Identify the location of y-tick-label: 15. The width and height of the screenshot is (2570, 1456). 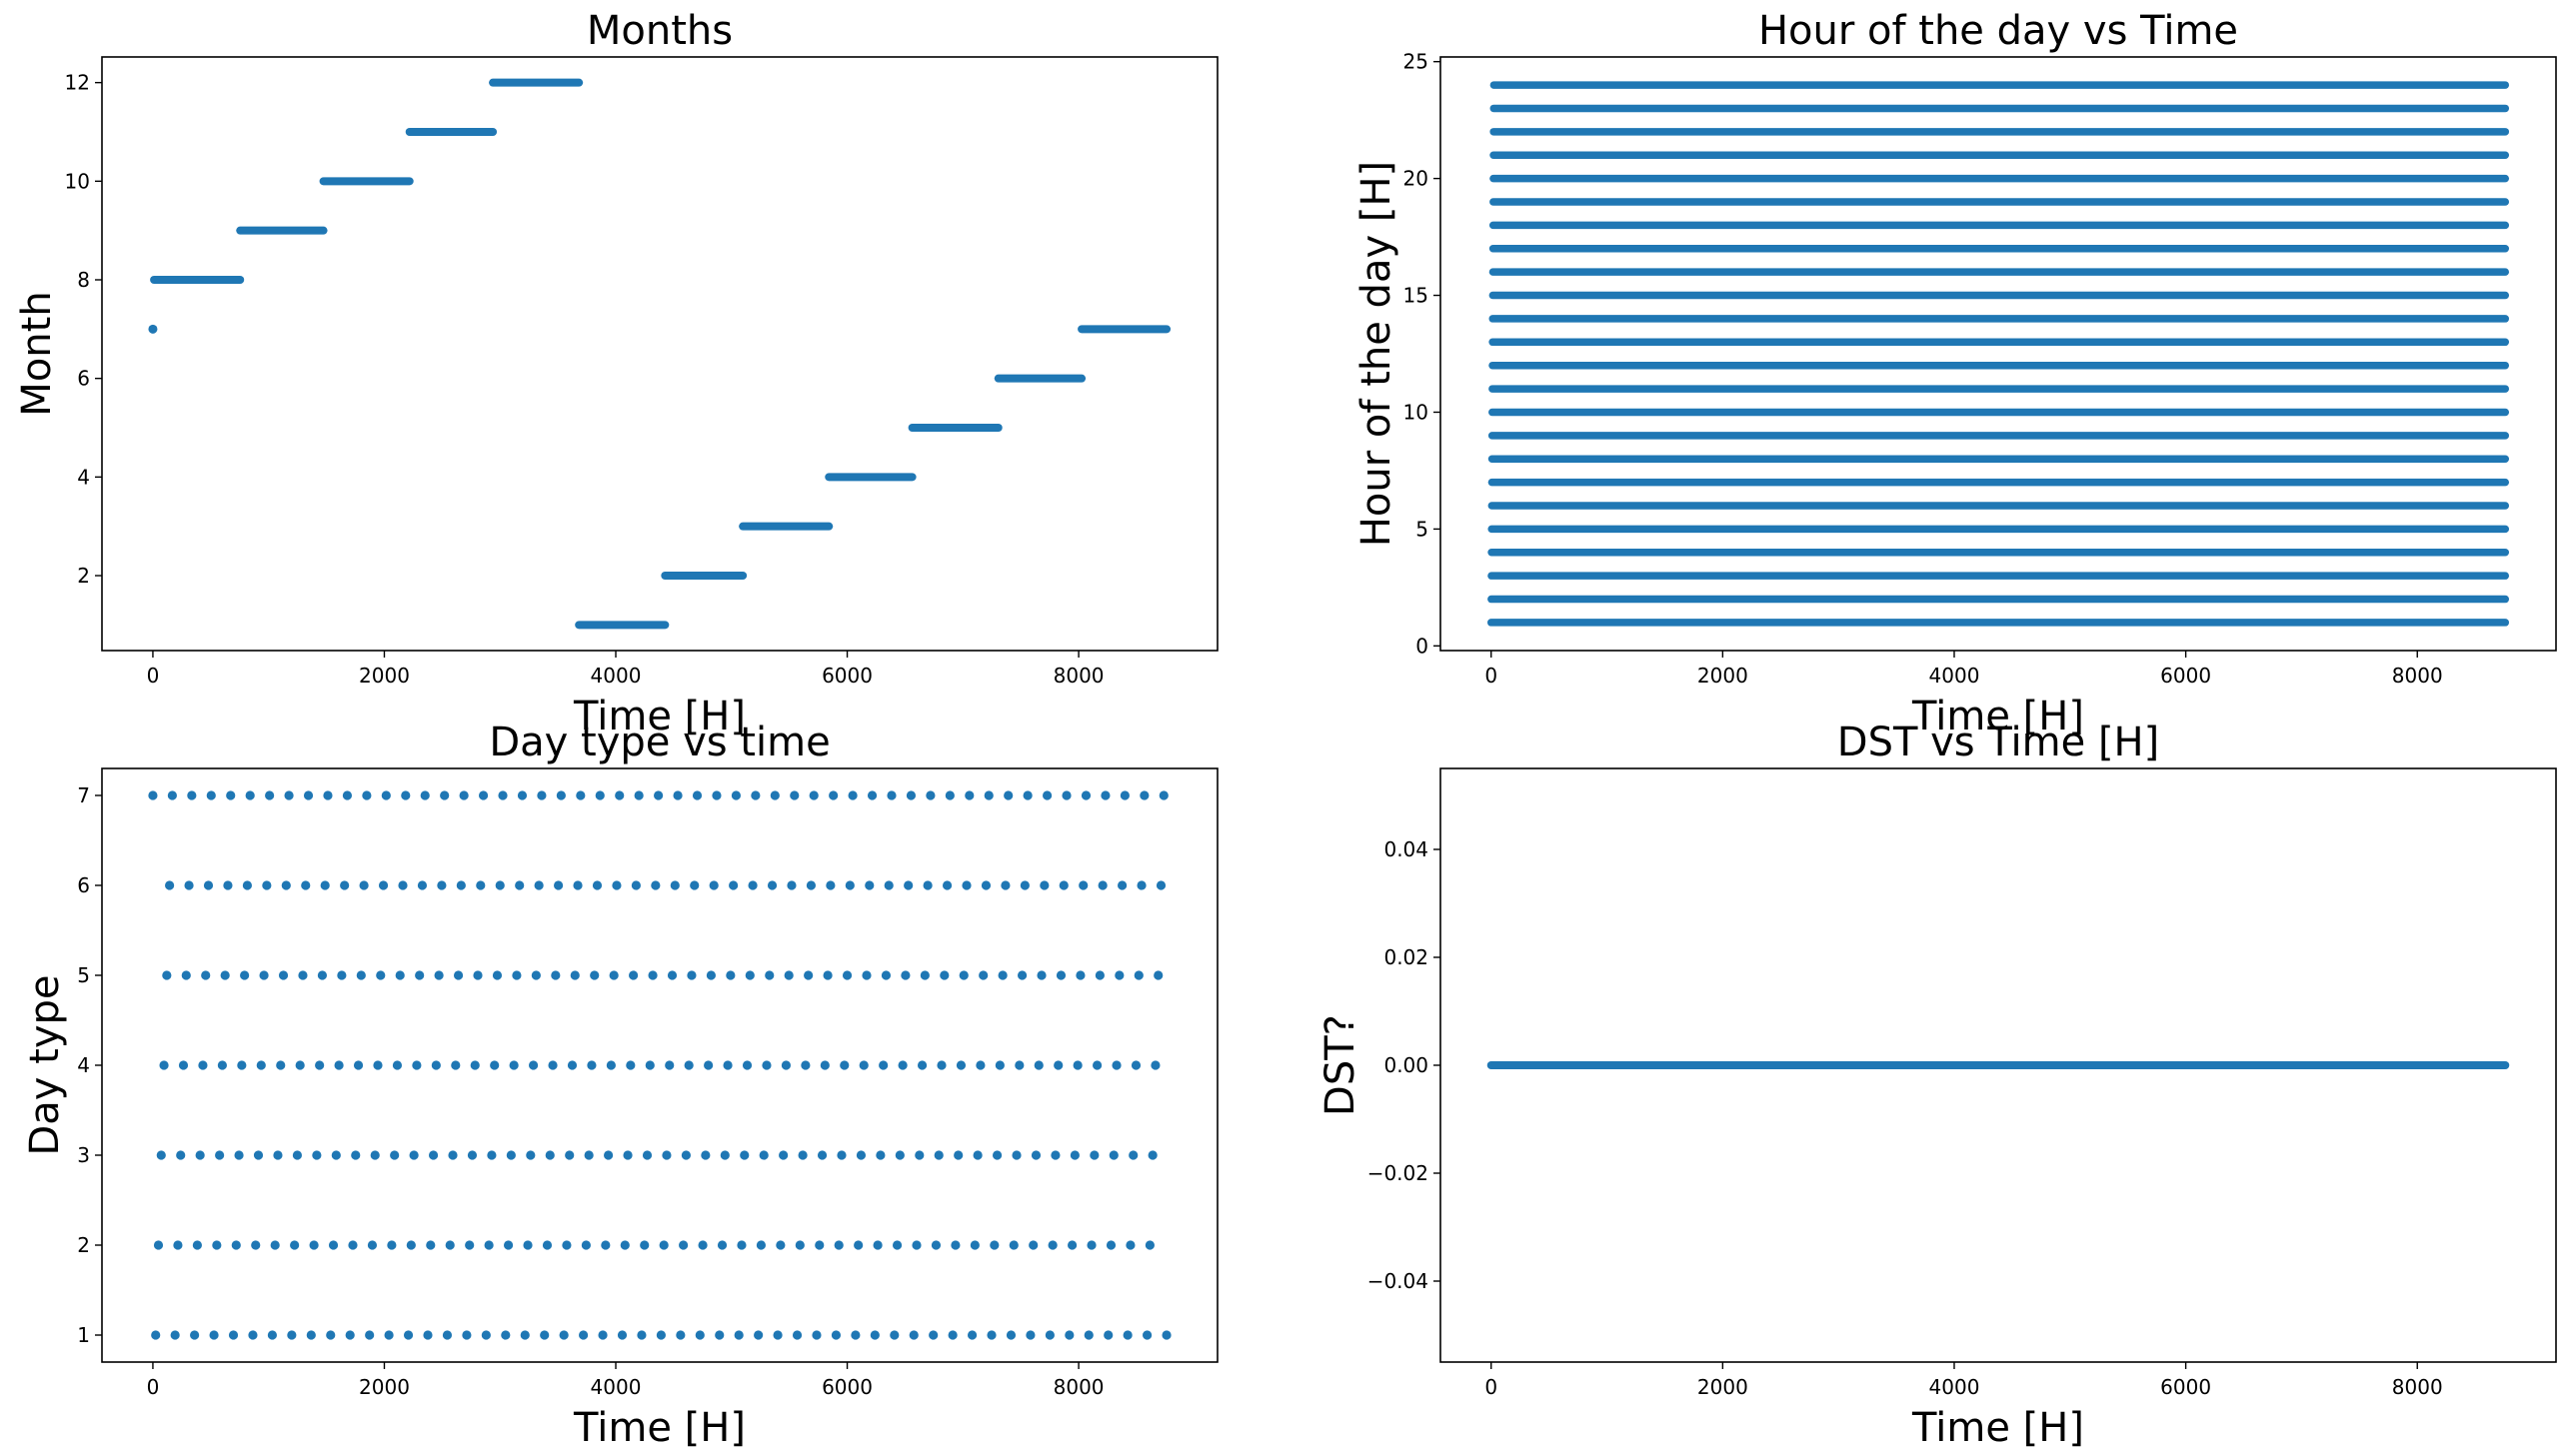
(1415, 296).